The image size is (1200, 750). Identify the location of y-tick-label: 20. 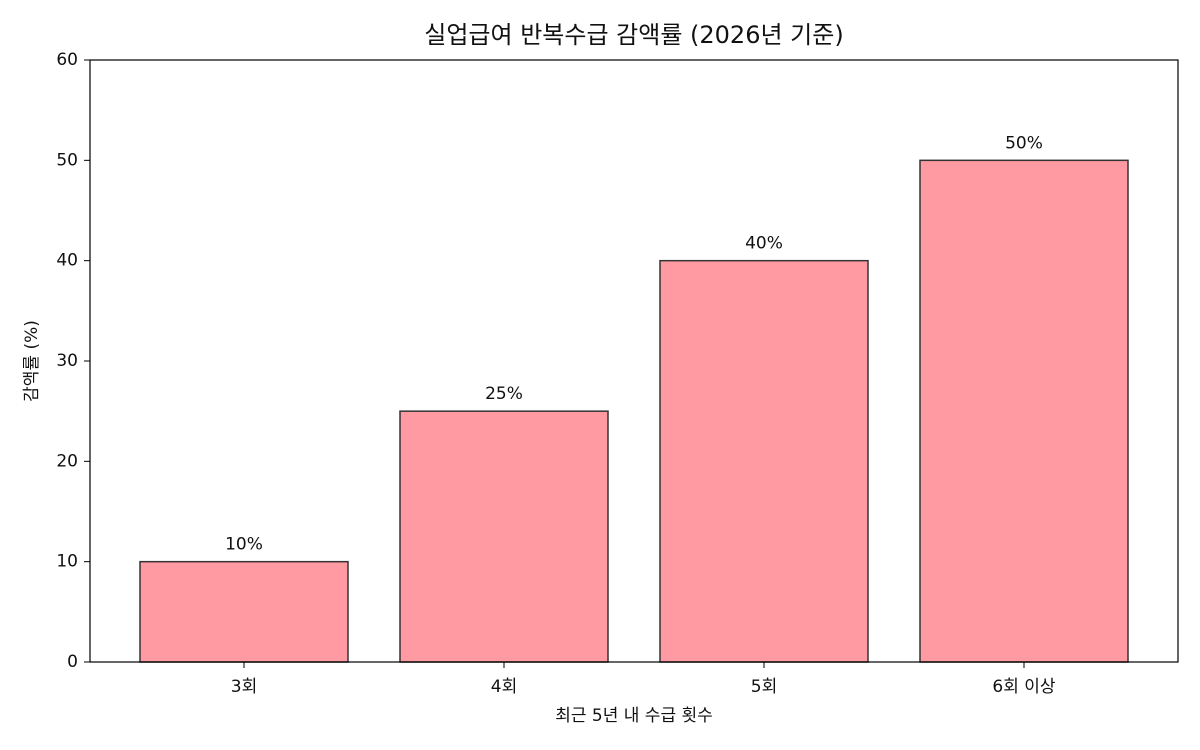
(67, 461).